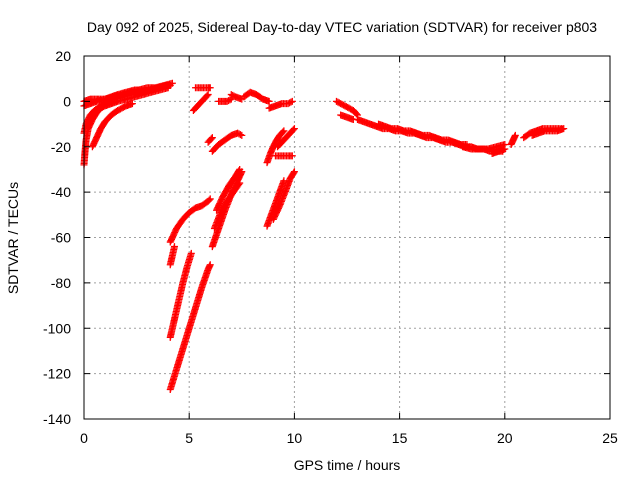 Image resolution: width=640 pixels, height=480 pixels. What do you see at coordinates (61, 147) in the screenshot?
I see `y-tick-label: -20` at bounding box center [61, 147].